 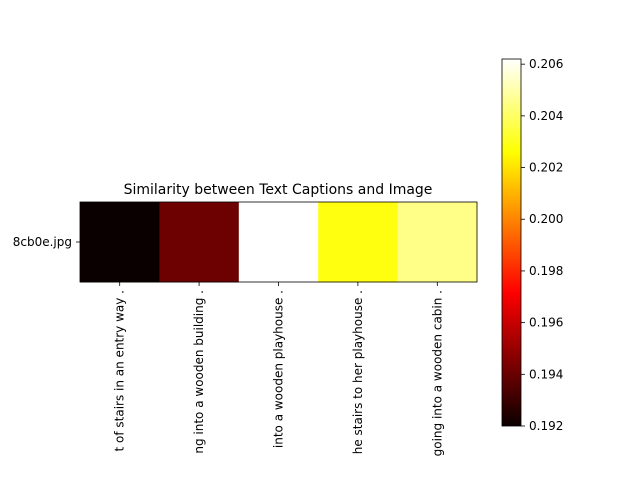 What do you see at coordinates (358, 372) in the screenshot?
I see `x-tick-label: he stairs to her playhouse .` at bounding box center [358, 372].